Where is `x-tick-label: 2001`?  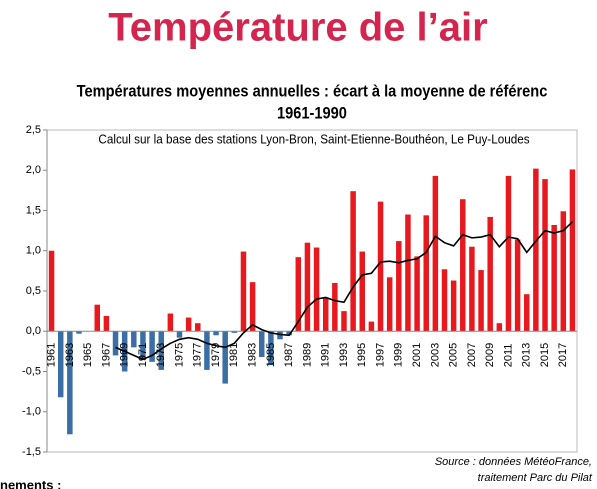 x-tick-label: 2001 is located at coordinates (417, 355).